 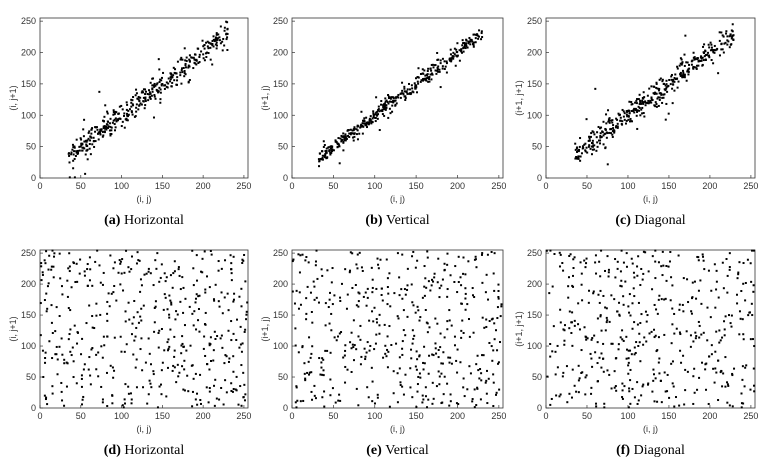 What do you see at coordinates (39, 416) in the screenshot?
I see `x-tick-label: 0` at bounding box center [39, 416].